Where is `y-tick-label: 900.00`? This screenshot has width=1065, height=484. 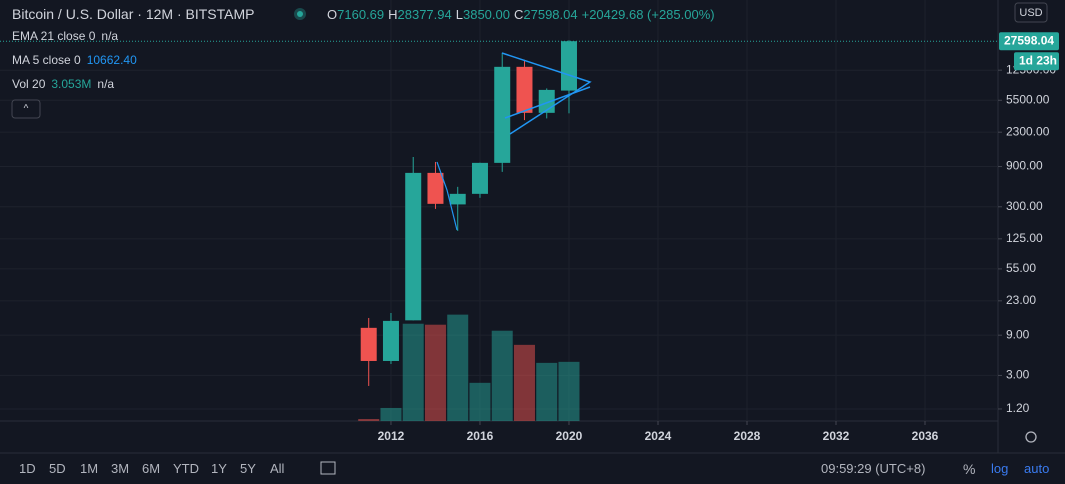
y-tick-label: 900.00 is located at coordinates (1024, 166).